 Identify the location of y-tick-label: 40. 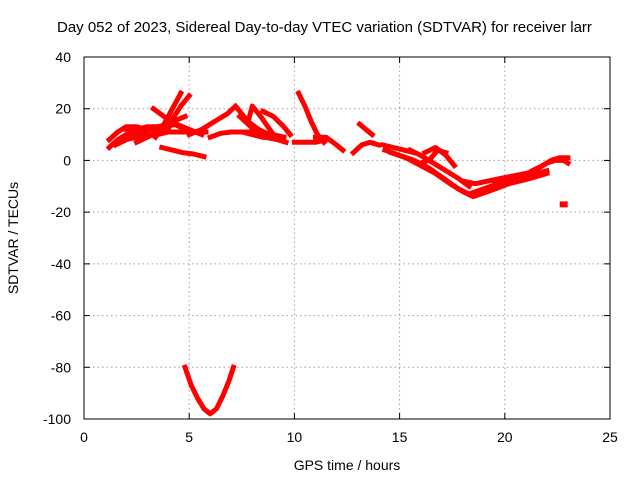
(63, 57).